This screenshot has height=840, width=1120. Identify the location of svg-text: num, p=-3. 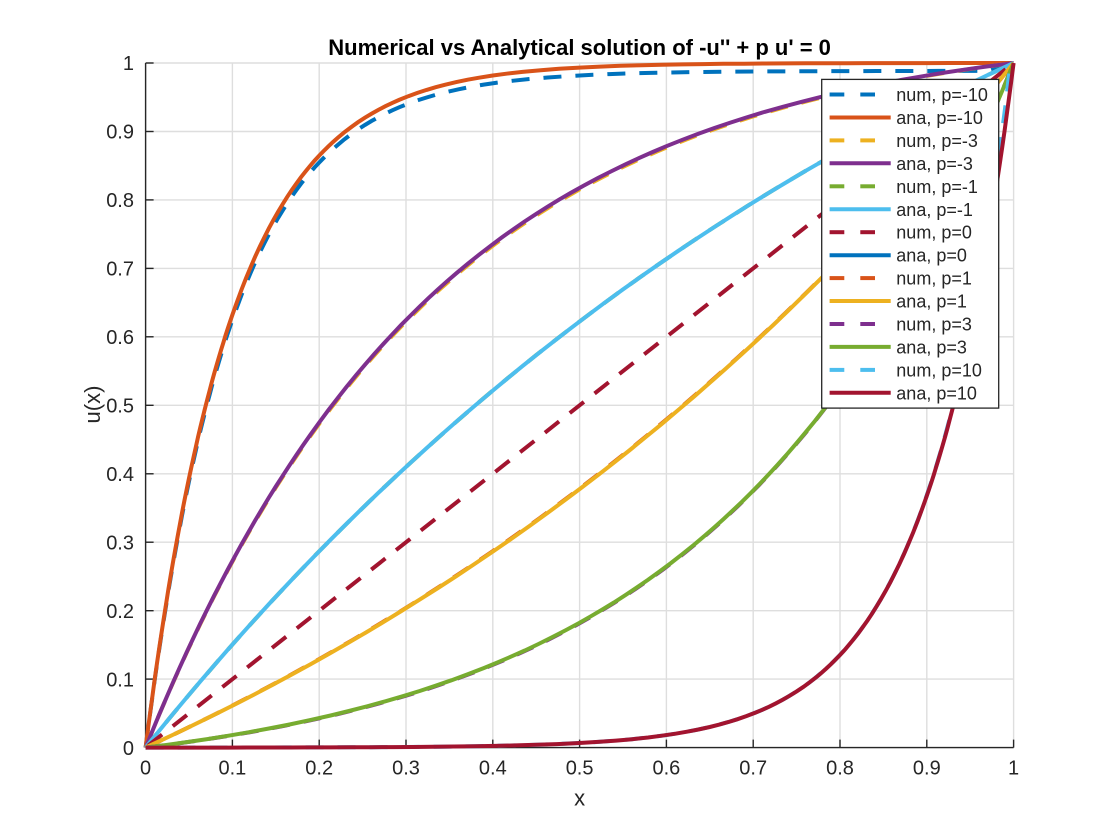
(937, 141).